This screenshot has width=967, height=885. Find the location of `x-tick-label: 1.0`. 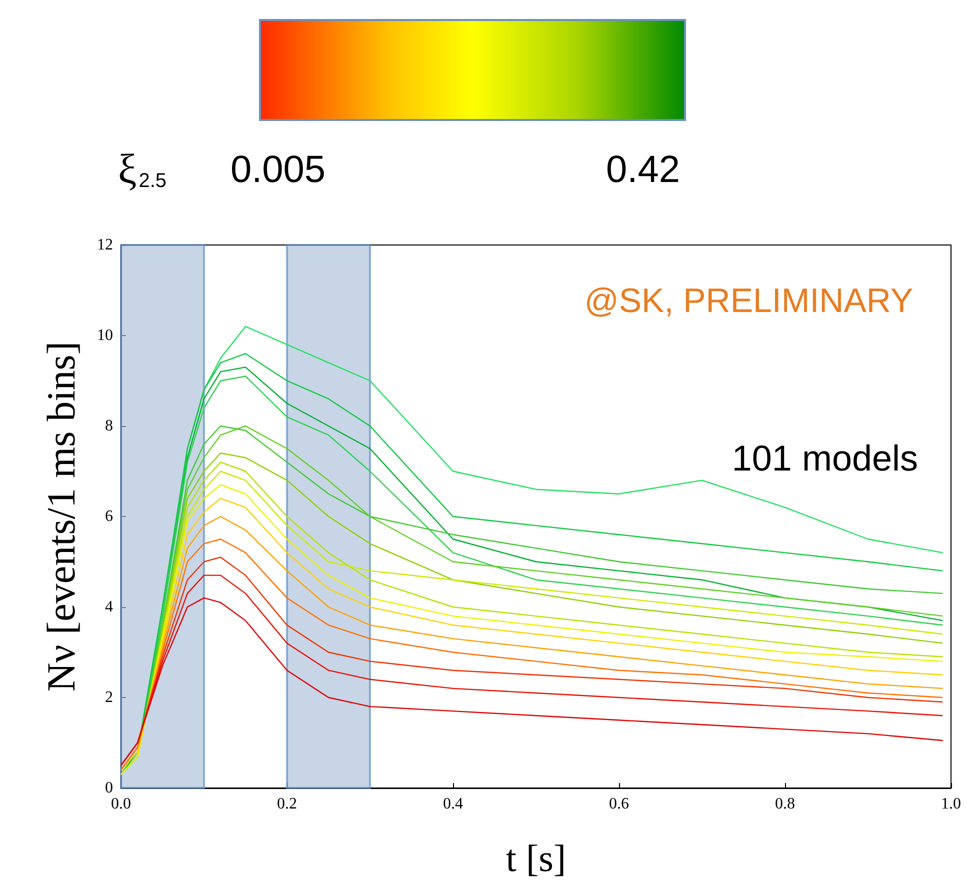

x-tick-label: 1.0 is located at coordinates (951, 804).